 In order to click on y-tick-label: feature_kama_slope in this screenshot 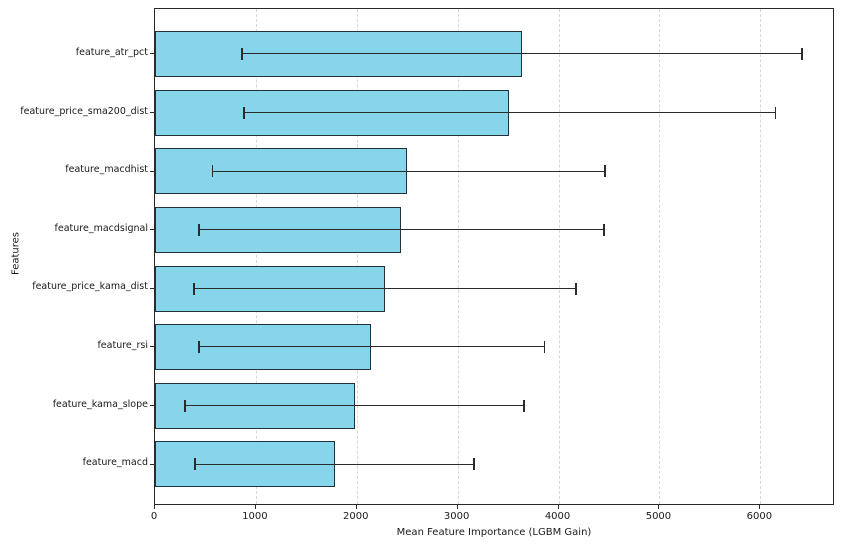, I will do `click(100, 404)`.